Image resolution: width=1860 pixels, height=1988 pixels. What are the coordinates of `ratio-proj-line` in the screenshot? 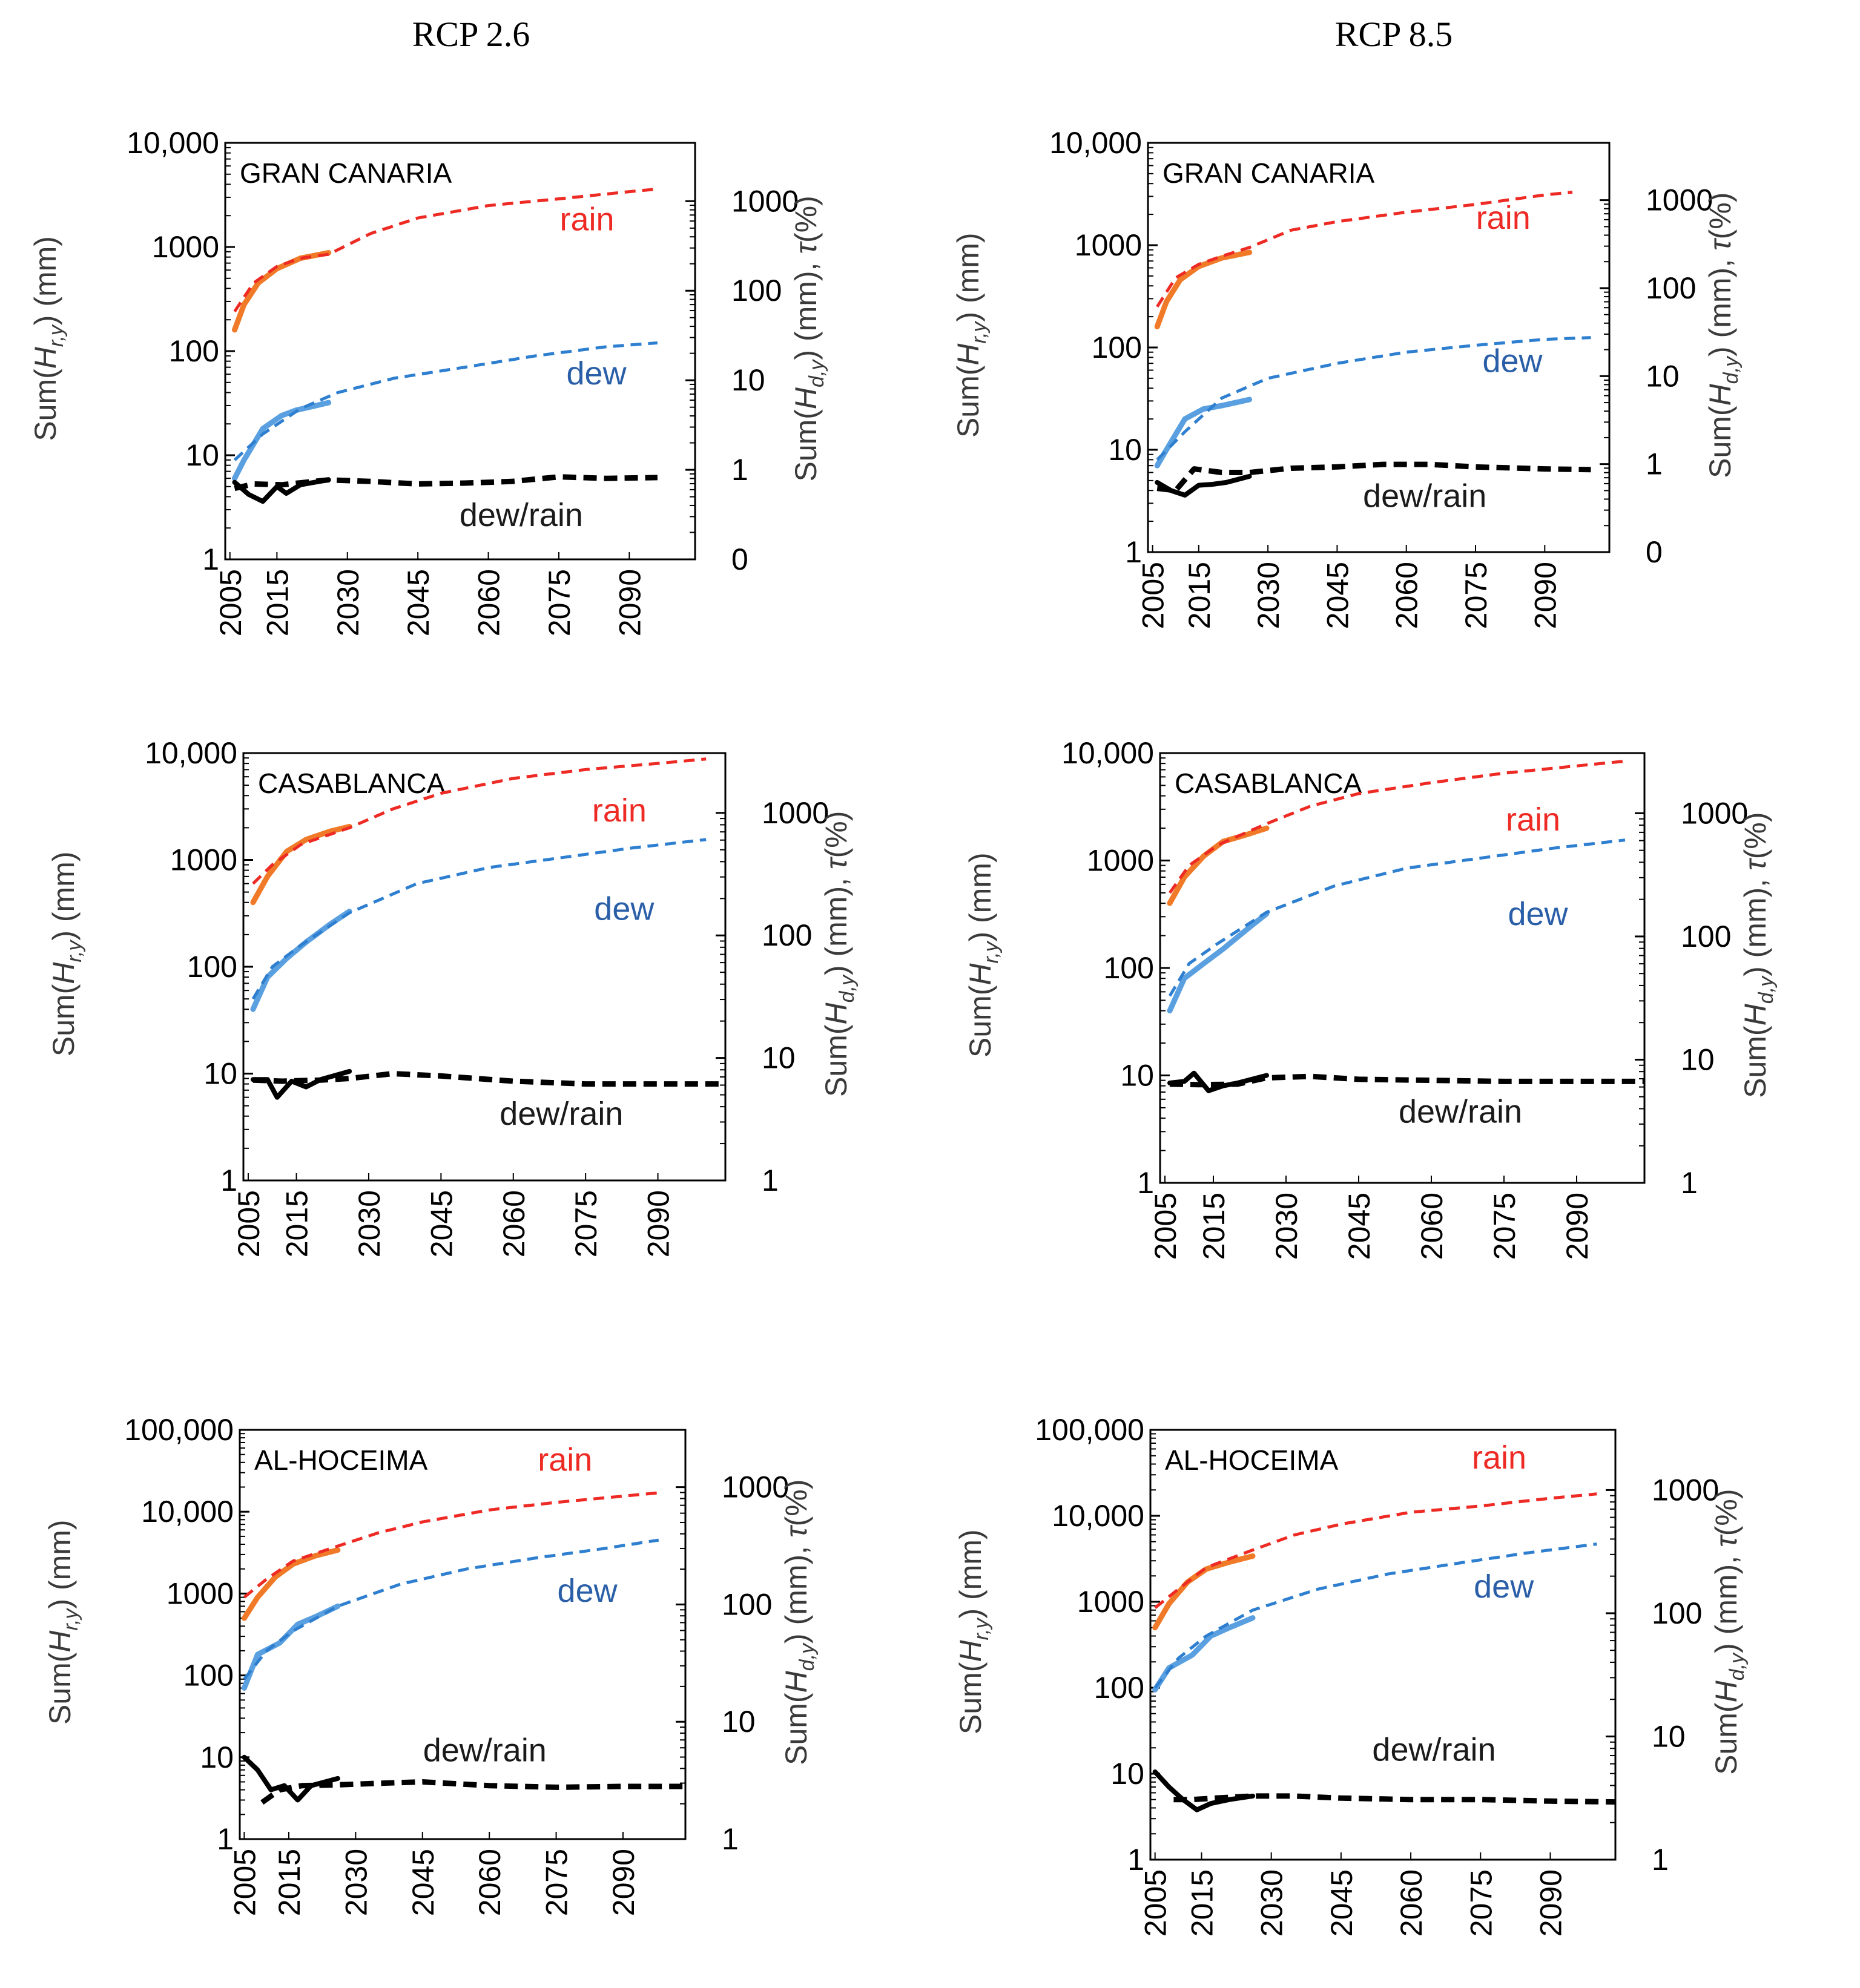 It's located at (488, 1079).